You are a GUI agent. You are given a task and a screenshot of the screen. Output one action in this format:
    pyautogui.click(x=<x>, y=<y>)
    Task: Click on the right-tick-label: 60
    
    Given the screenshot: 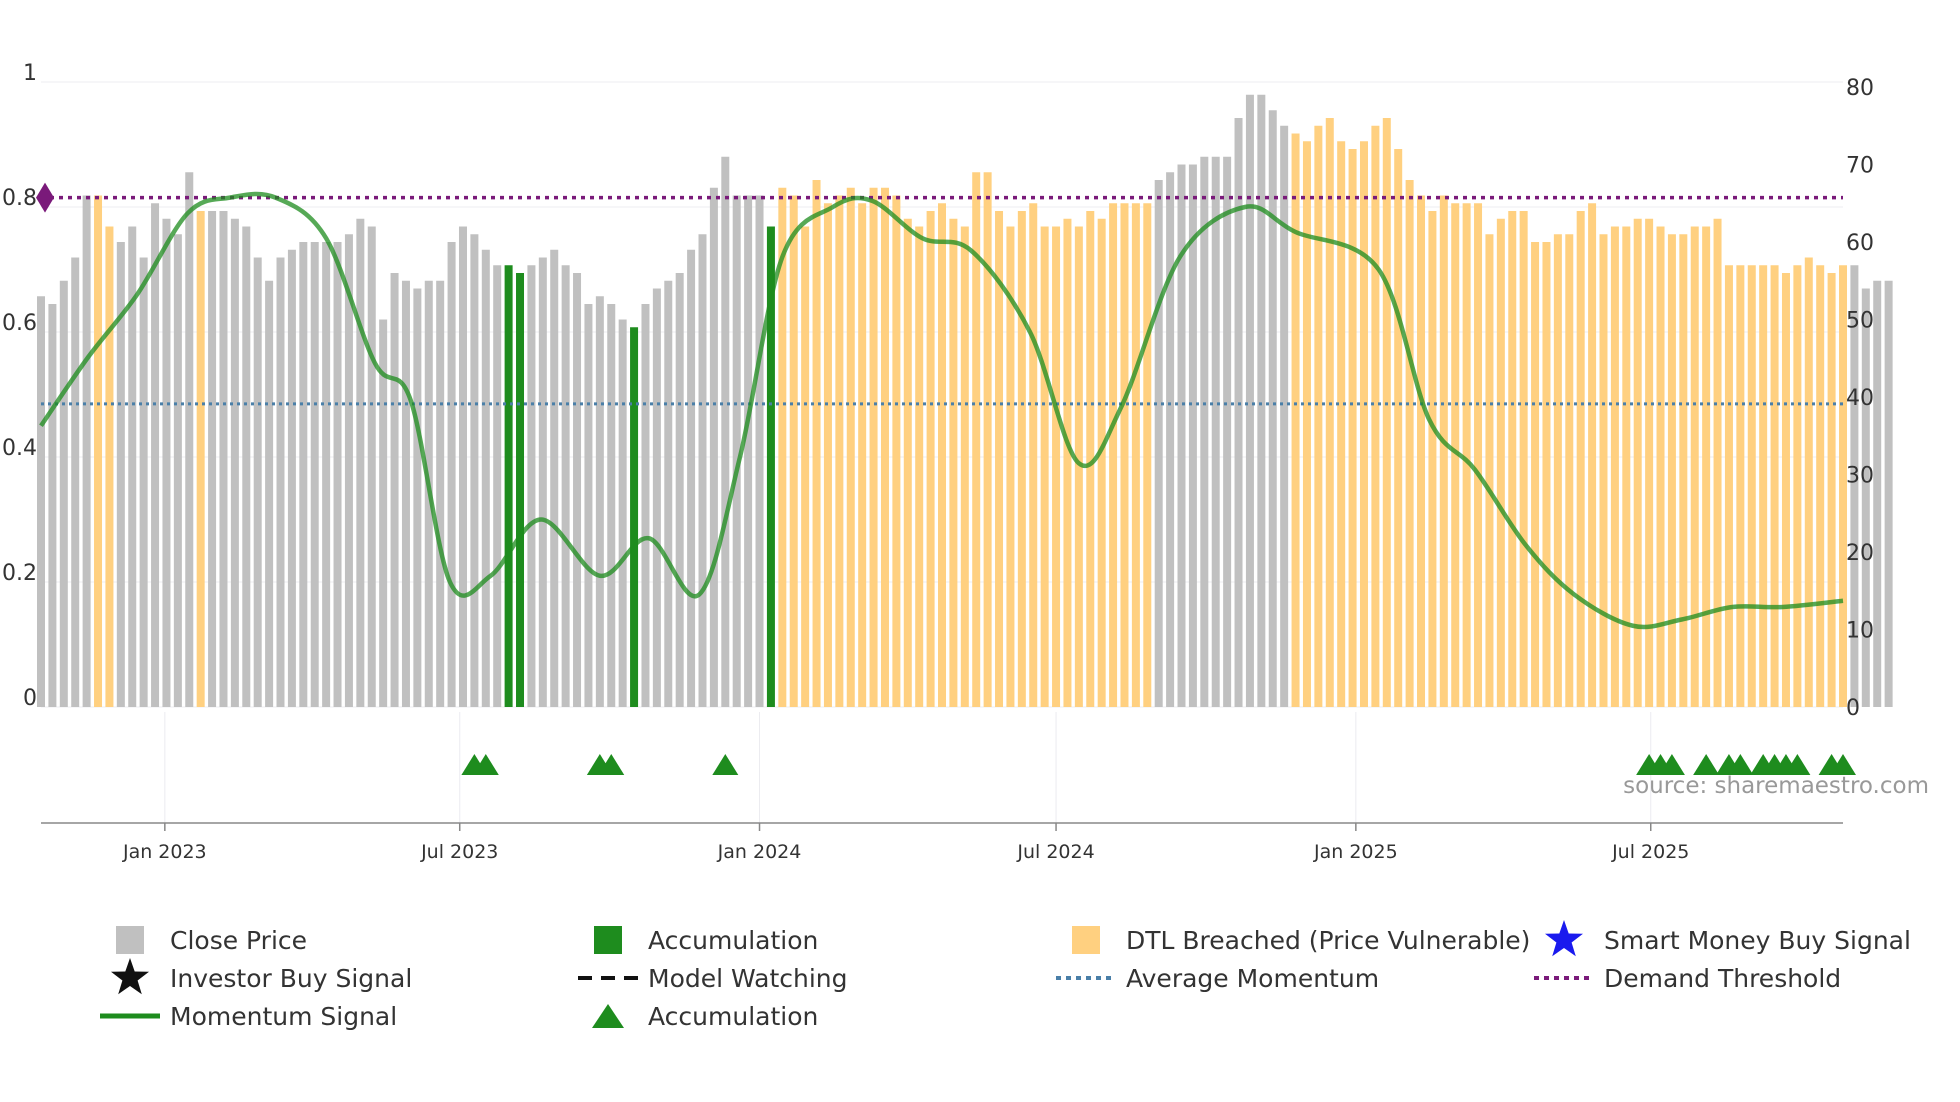 What is the action you would take?
    pyautogui.click(x=1860, y=243)
    